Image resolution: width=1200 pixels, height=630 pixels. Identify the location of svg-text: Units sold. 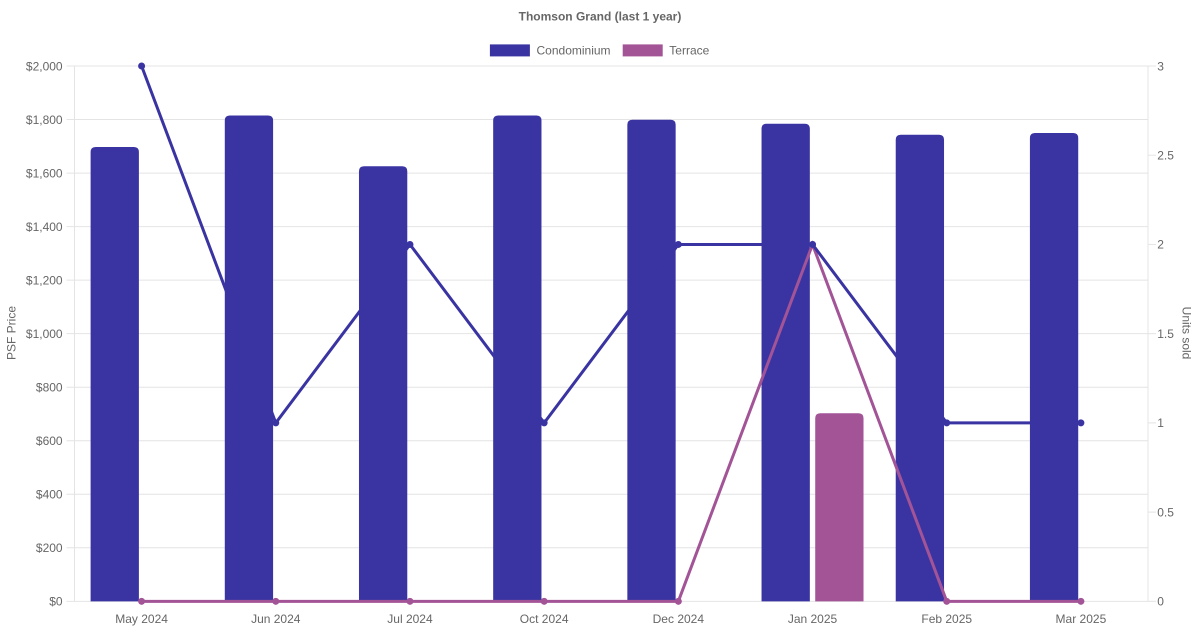
(1187, 333).